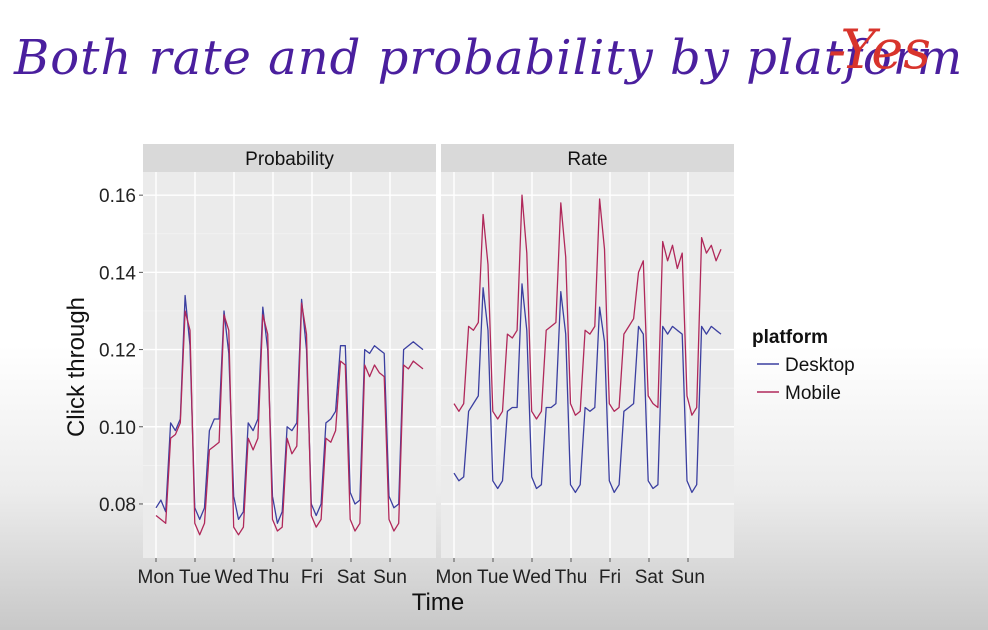 Image resolution: width=988 pixels, height=630 pixels. I want to click on x-axis-title: Time, so click(438, 602).